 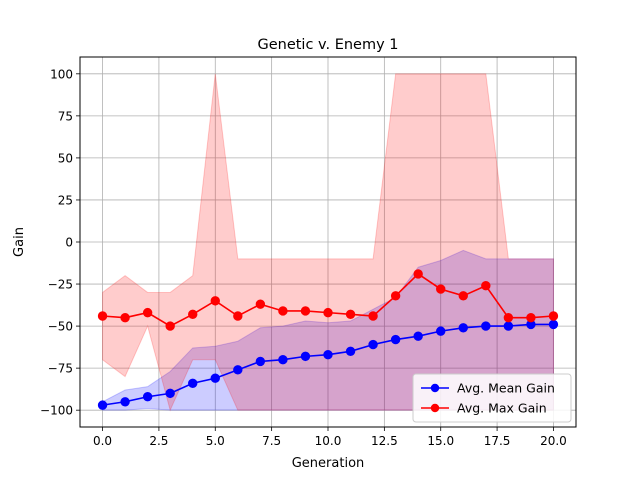 I want to click on legend: Avg. Mean Gain Avg. Max Gain, so click(x=492, y=398).